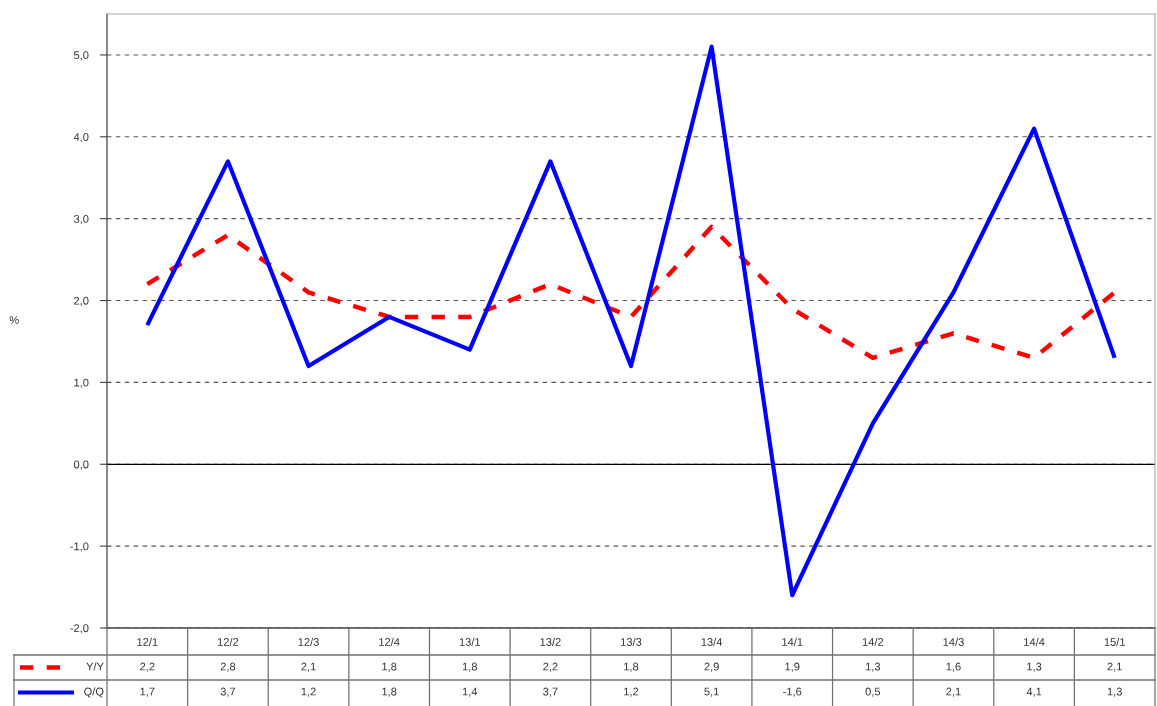  I want to click on data-label: 0,5, so click(873, 692).